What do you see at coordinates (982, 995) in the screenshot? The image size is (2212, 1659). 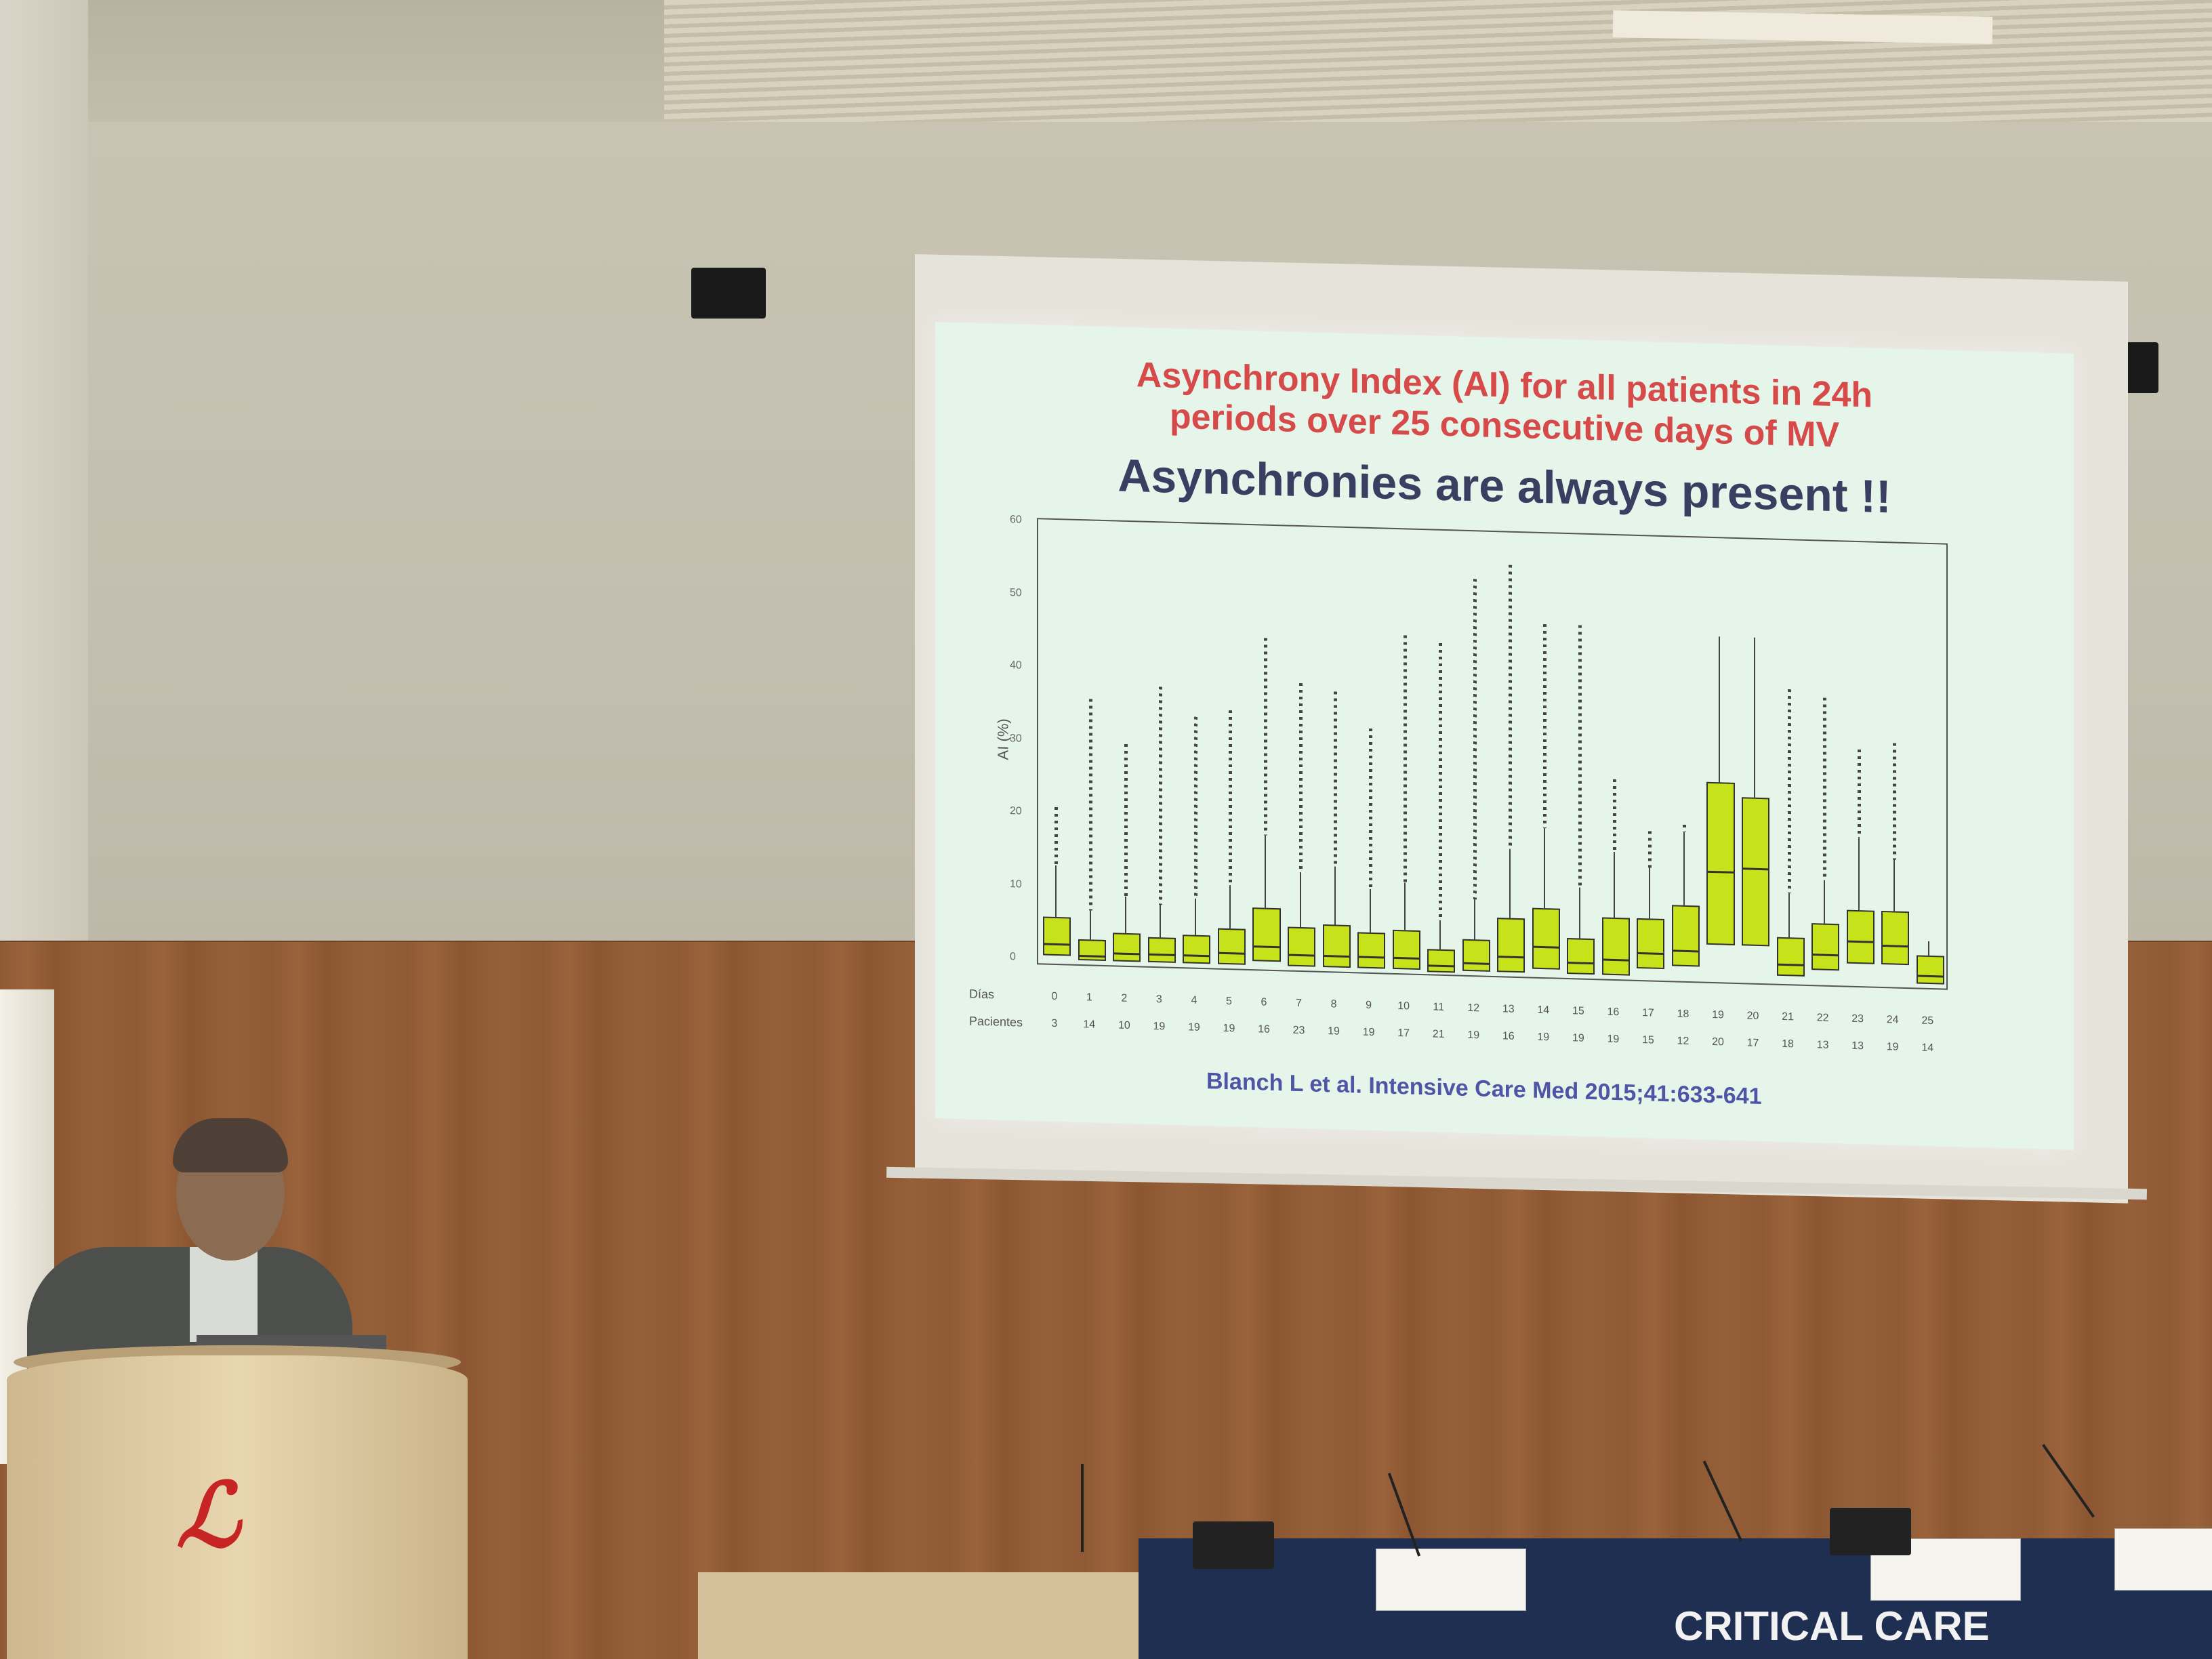 I see `days-row-label: Días` at bounding box center [982, 995].